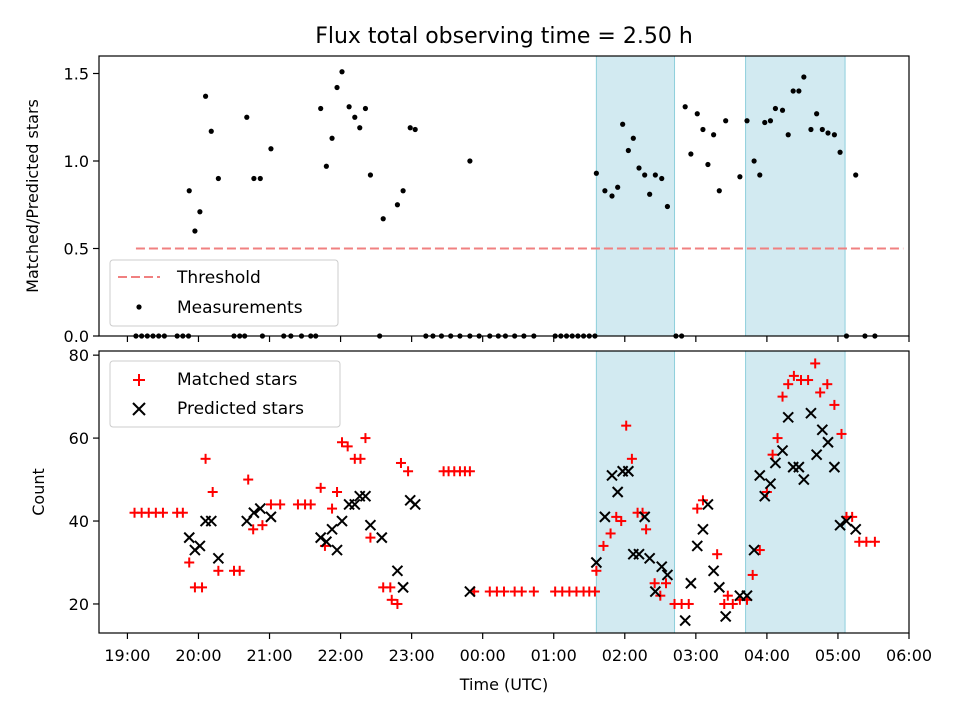 The width and height of the screenshot is (960, 720). I want to click on legend-predicted-label: Predicted stars, so click(240, 409).